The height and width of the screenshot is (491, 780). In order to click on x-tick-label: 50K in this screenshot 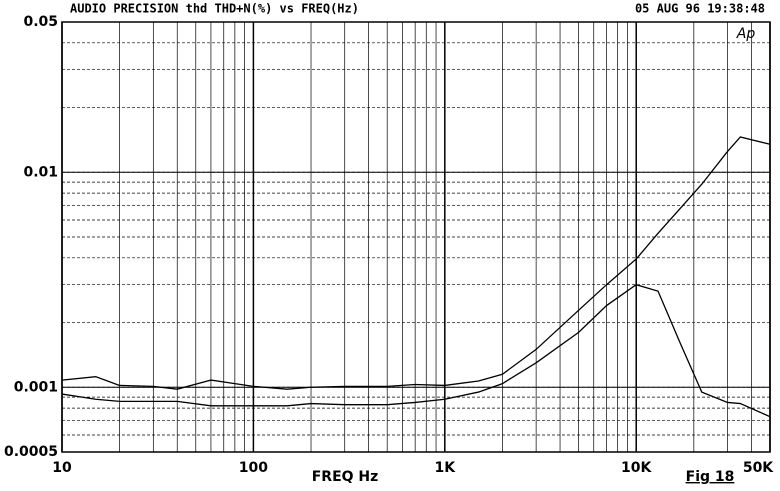, I will do `click(758, 468)`.